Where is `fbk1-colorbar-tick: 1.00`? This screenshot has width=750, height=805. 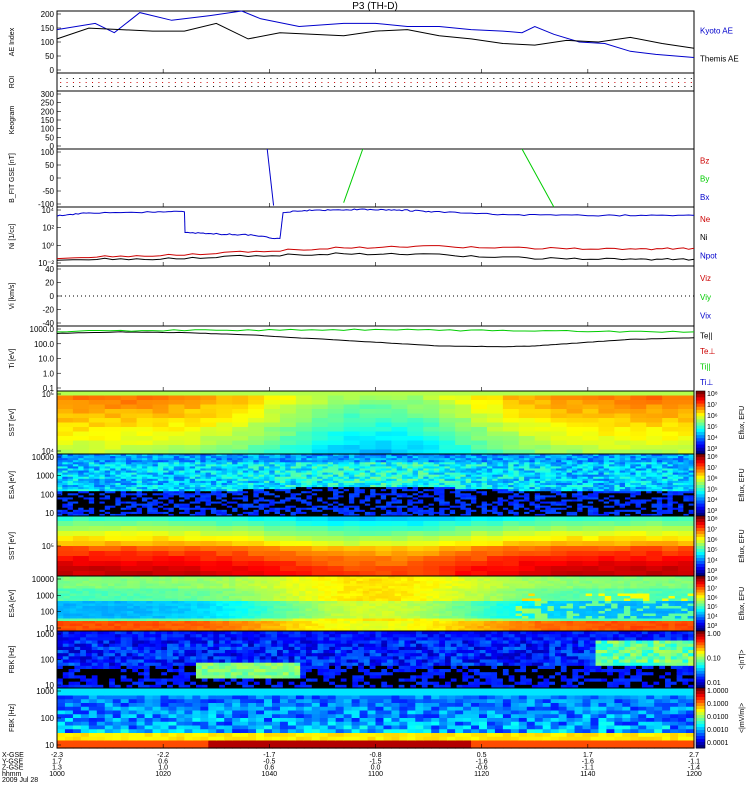
fbk1-colorbar-tick: 1.00 is located at coordinates (714, 634).